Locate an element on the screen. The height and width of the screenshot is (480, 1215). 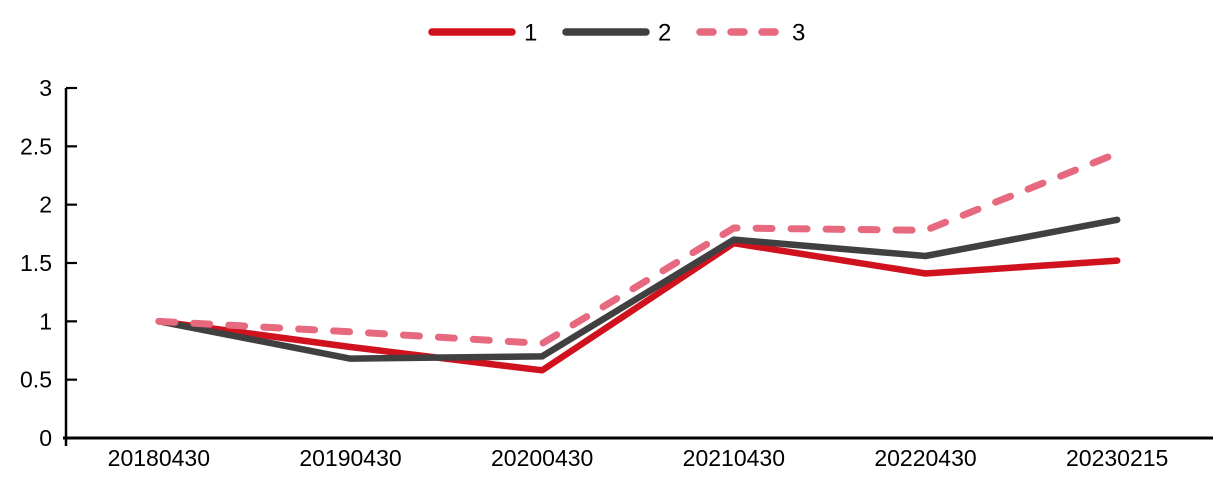
x-tick-label: 20190430 is located at coordinates (350, 458).